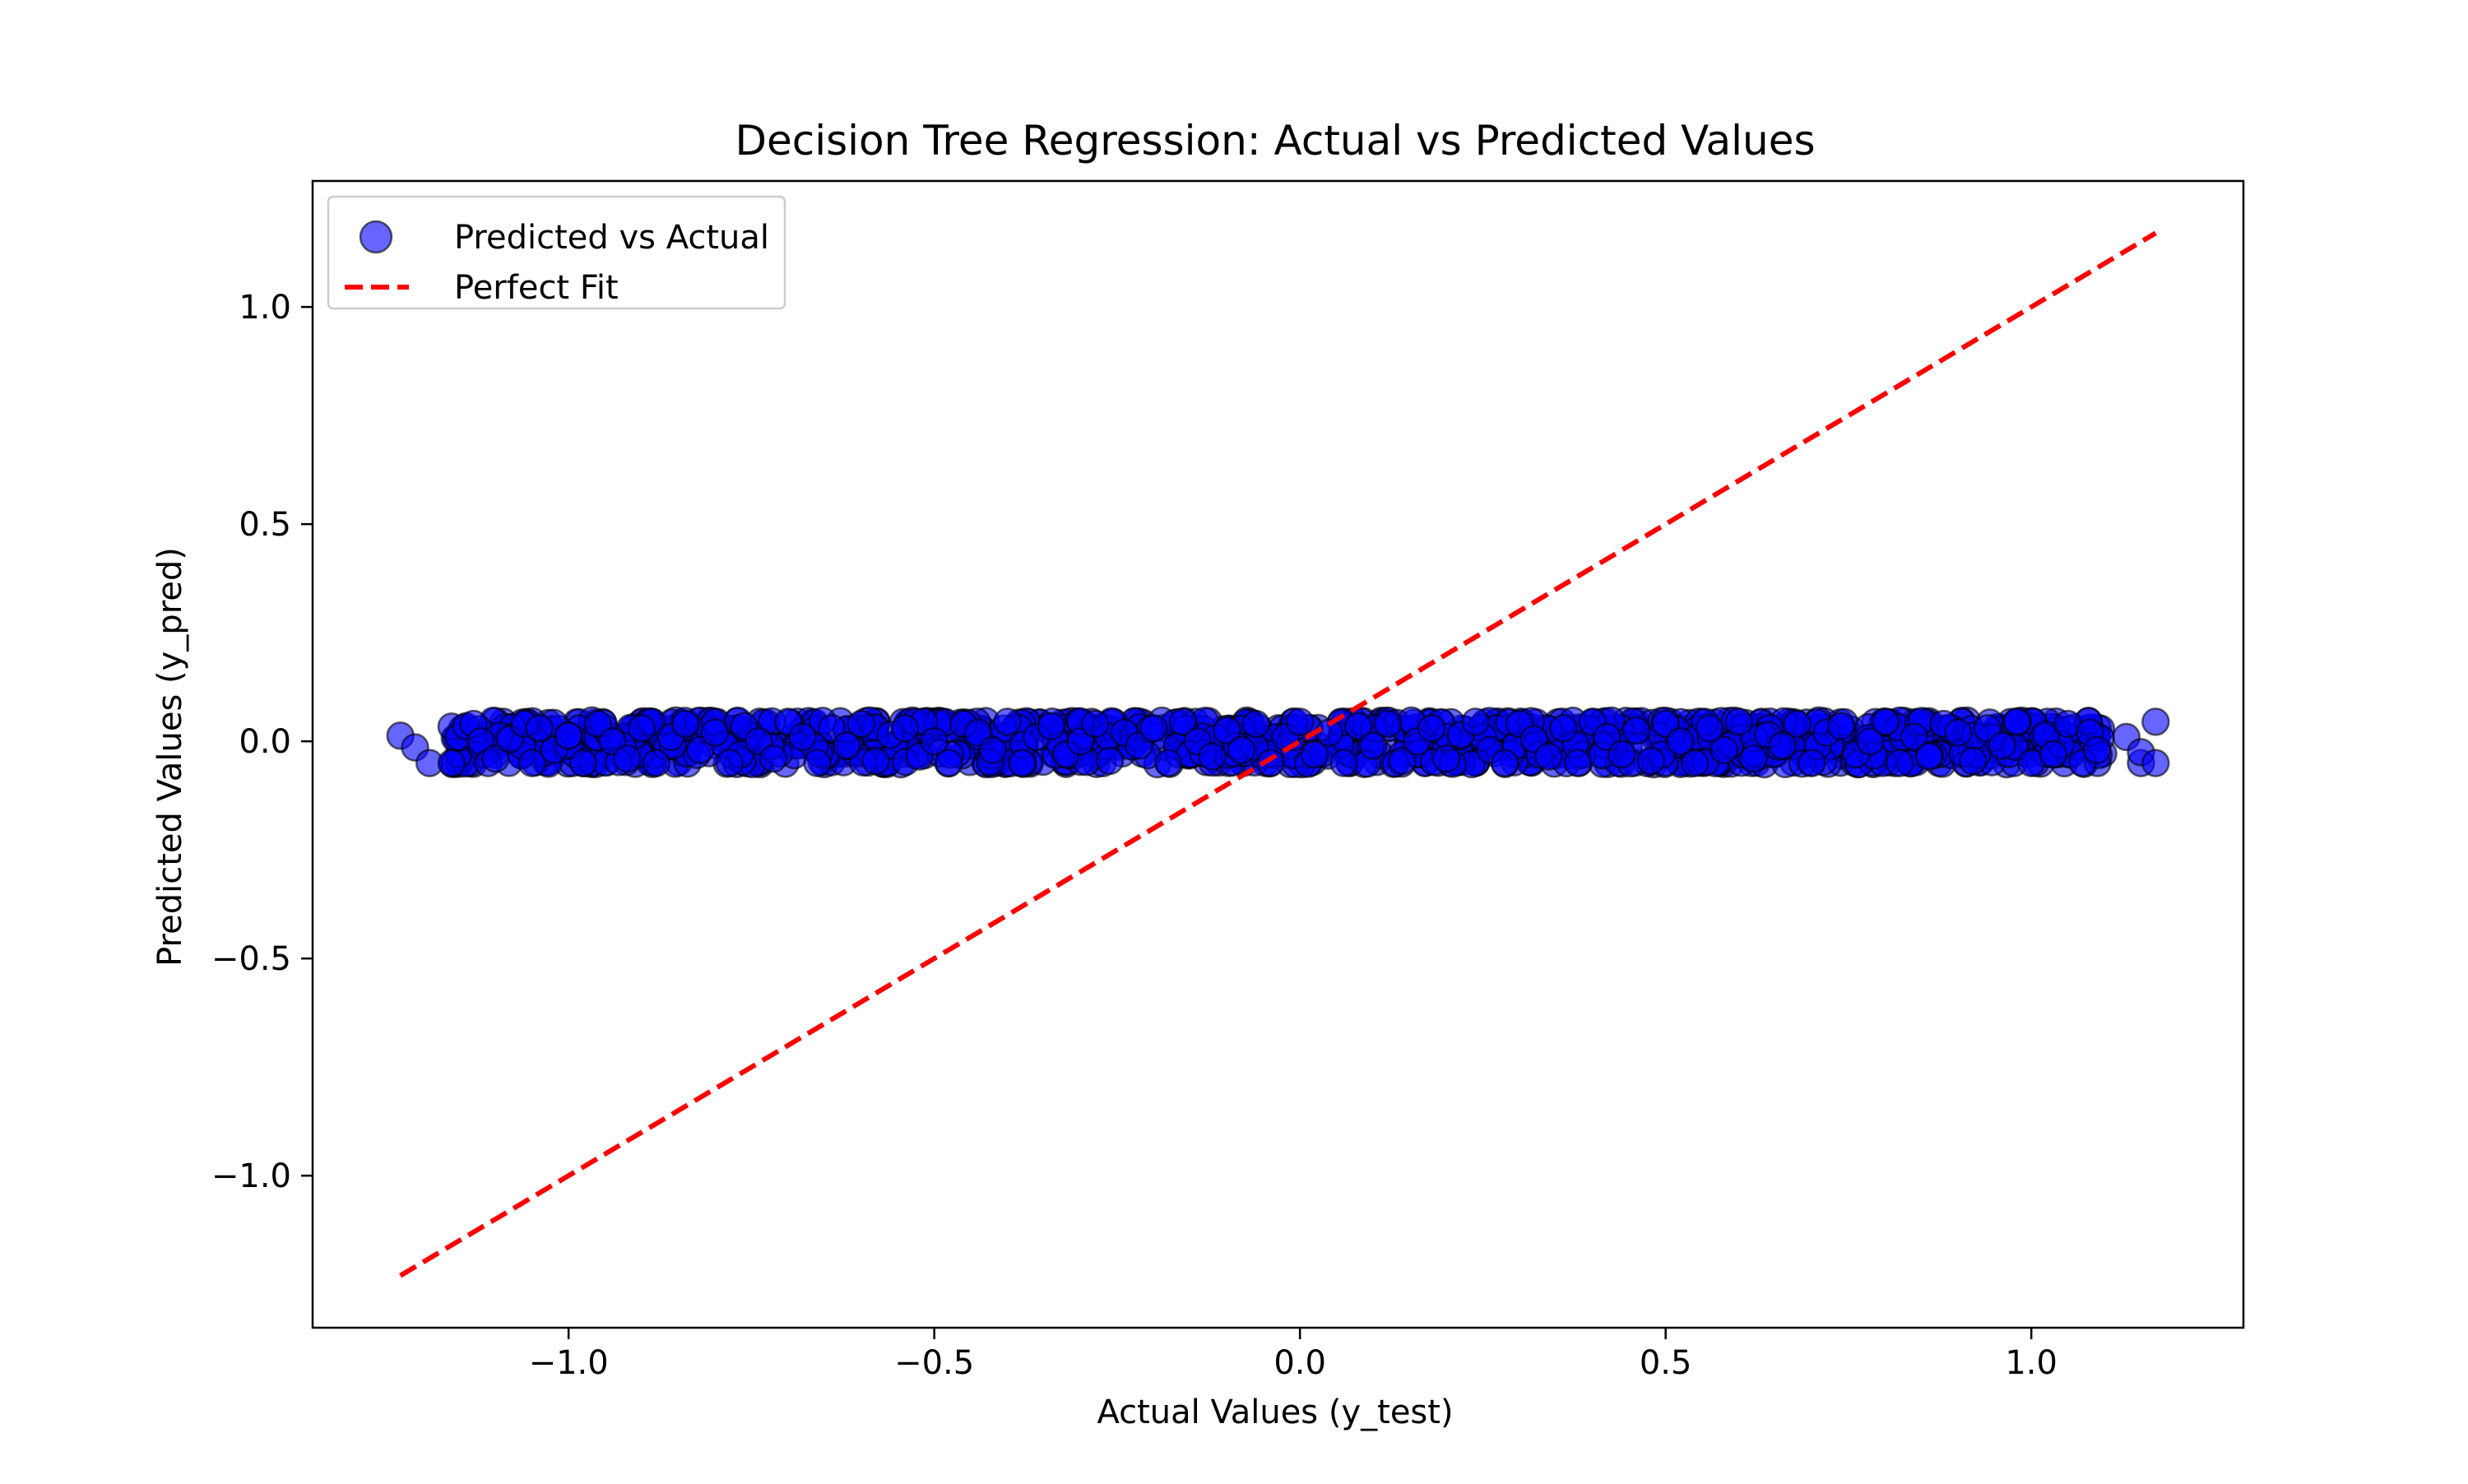 This screenshot has height=1484, width=2468. What do you see at coordinates (251, 959) in the screenshot?
I see `y-tick-label: −0.5` at bounding box center [251, 959].